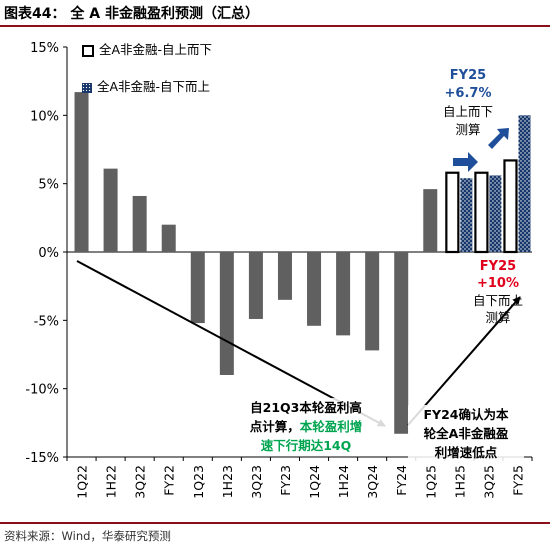 This screenshot has height=551, width=550. Describe the element at coordinates (81, 172) in the screenshot. I see `bar-history-1Q22` at that location.